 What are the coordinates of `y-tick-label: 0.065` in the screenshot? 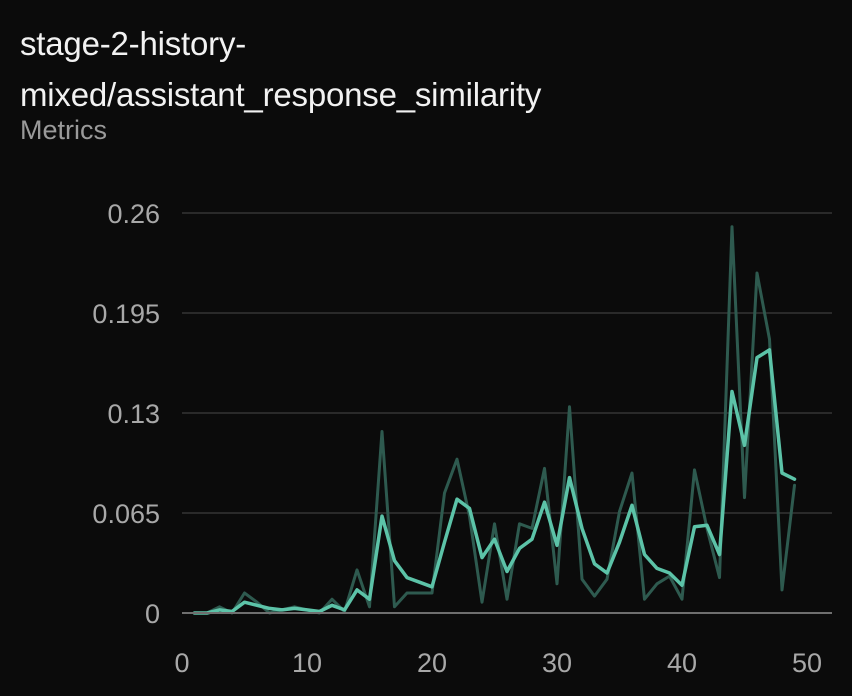 It's located at (126, 514).